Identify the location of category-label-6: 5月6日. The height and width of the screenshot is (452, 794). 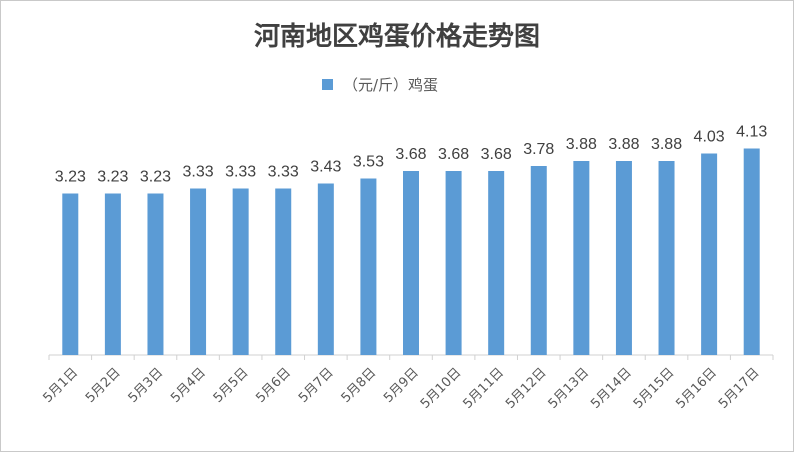
(273, 385).